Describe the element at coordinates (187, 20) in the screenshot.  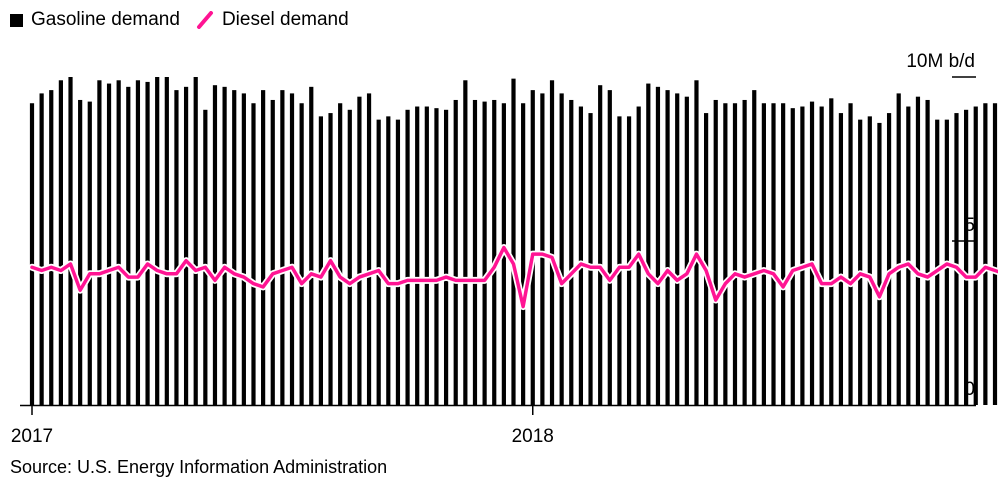
I see `legend: Gasoline demand Diesel demand` at that location.